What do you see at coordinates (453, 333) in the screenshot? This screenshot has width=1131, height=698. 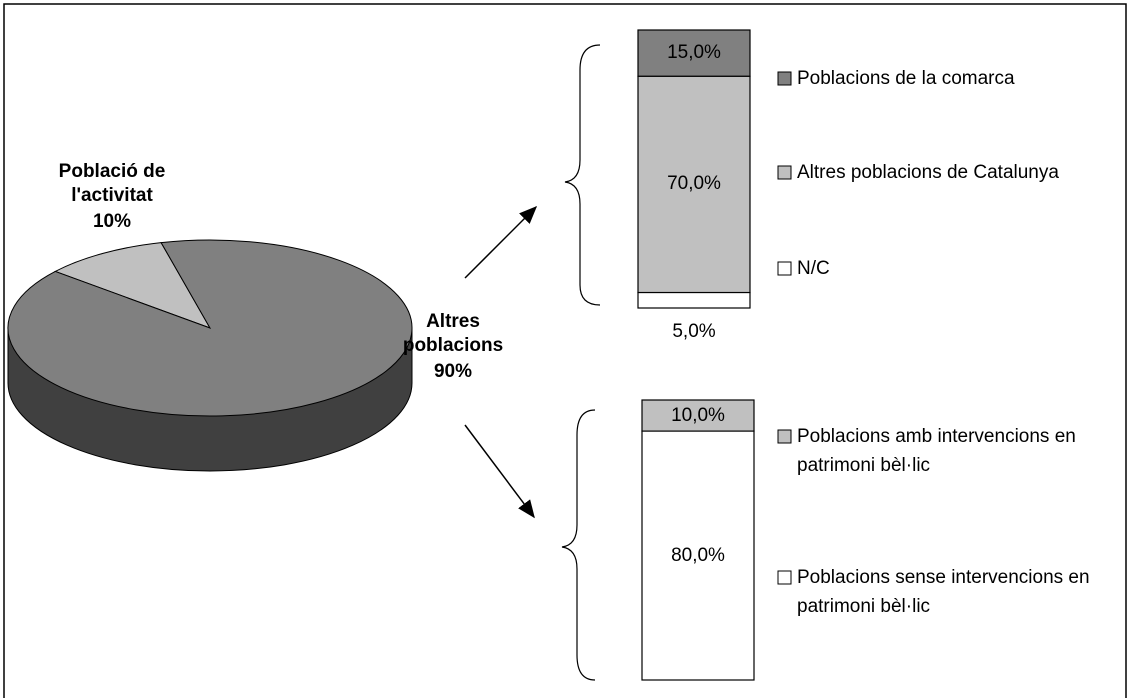 I see `pie-label: Altres poblacions` at bounding box center [453, 333].